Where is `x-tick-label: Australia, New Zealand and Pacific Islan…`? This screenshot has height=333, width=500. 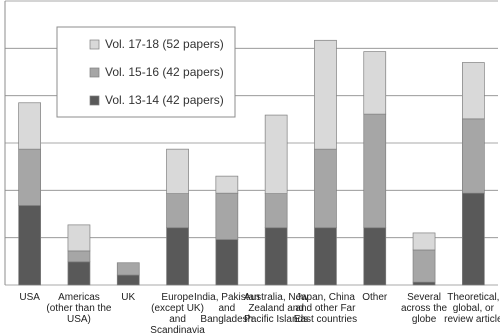 x-tick-label: Australia, New Zealand and Pacific Islan… is located at coordinates (276, 308).